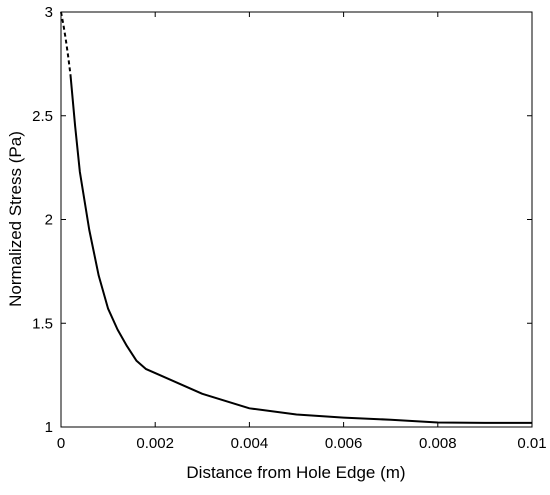 Image resolution: width=550 pixels, height=495 pixels. I want to click on x-tick-label: 0, so click(61, 443).